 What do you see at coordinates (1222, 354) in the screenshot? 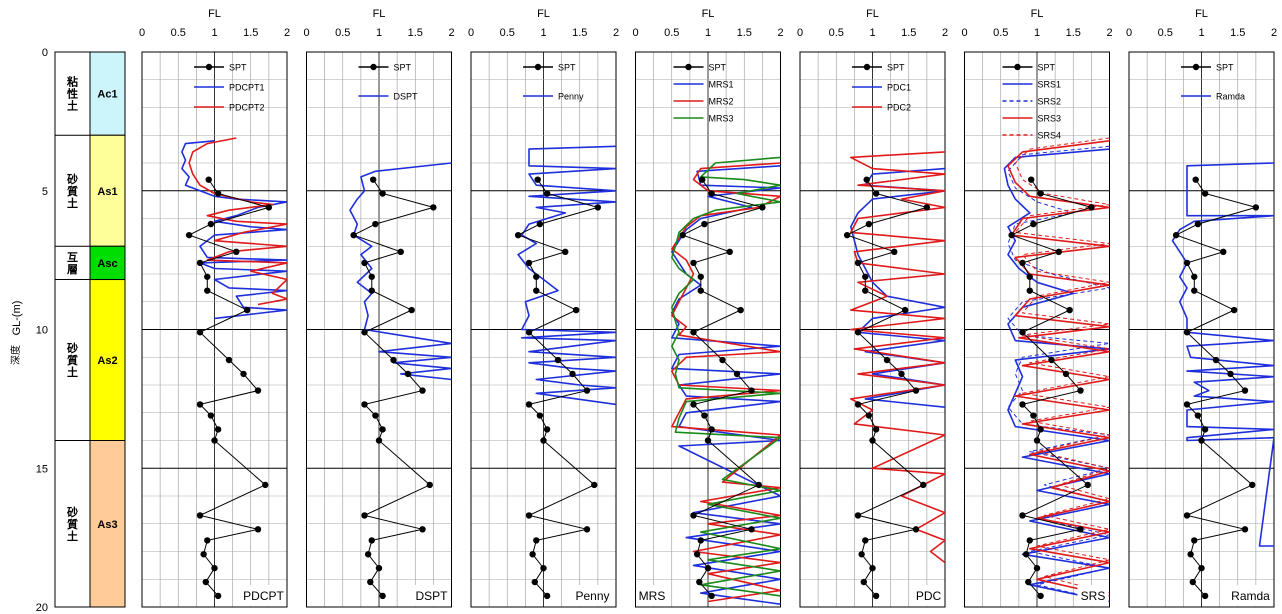
I see `series-line-ramda` at bounding box center [1222, 354].